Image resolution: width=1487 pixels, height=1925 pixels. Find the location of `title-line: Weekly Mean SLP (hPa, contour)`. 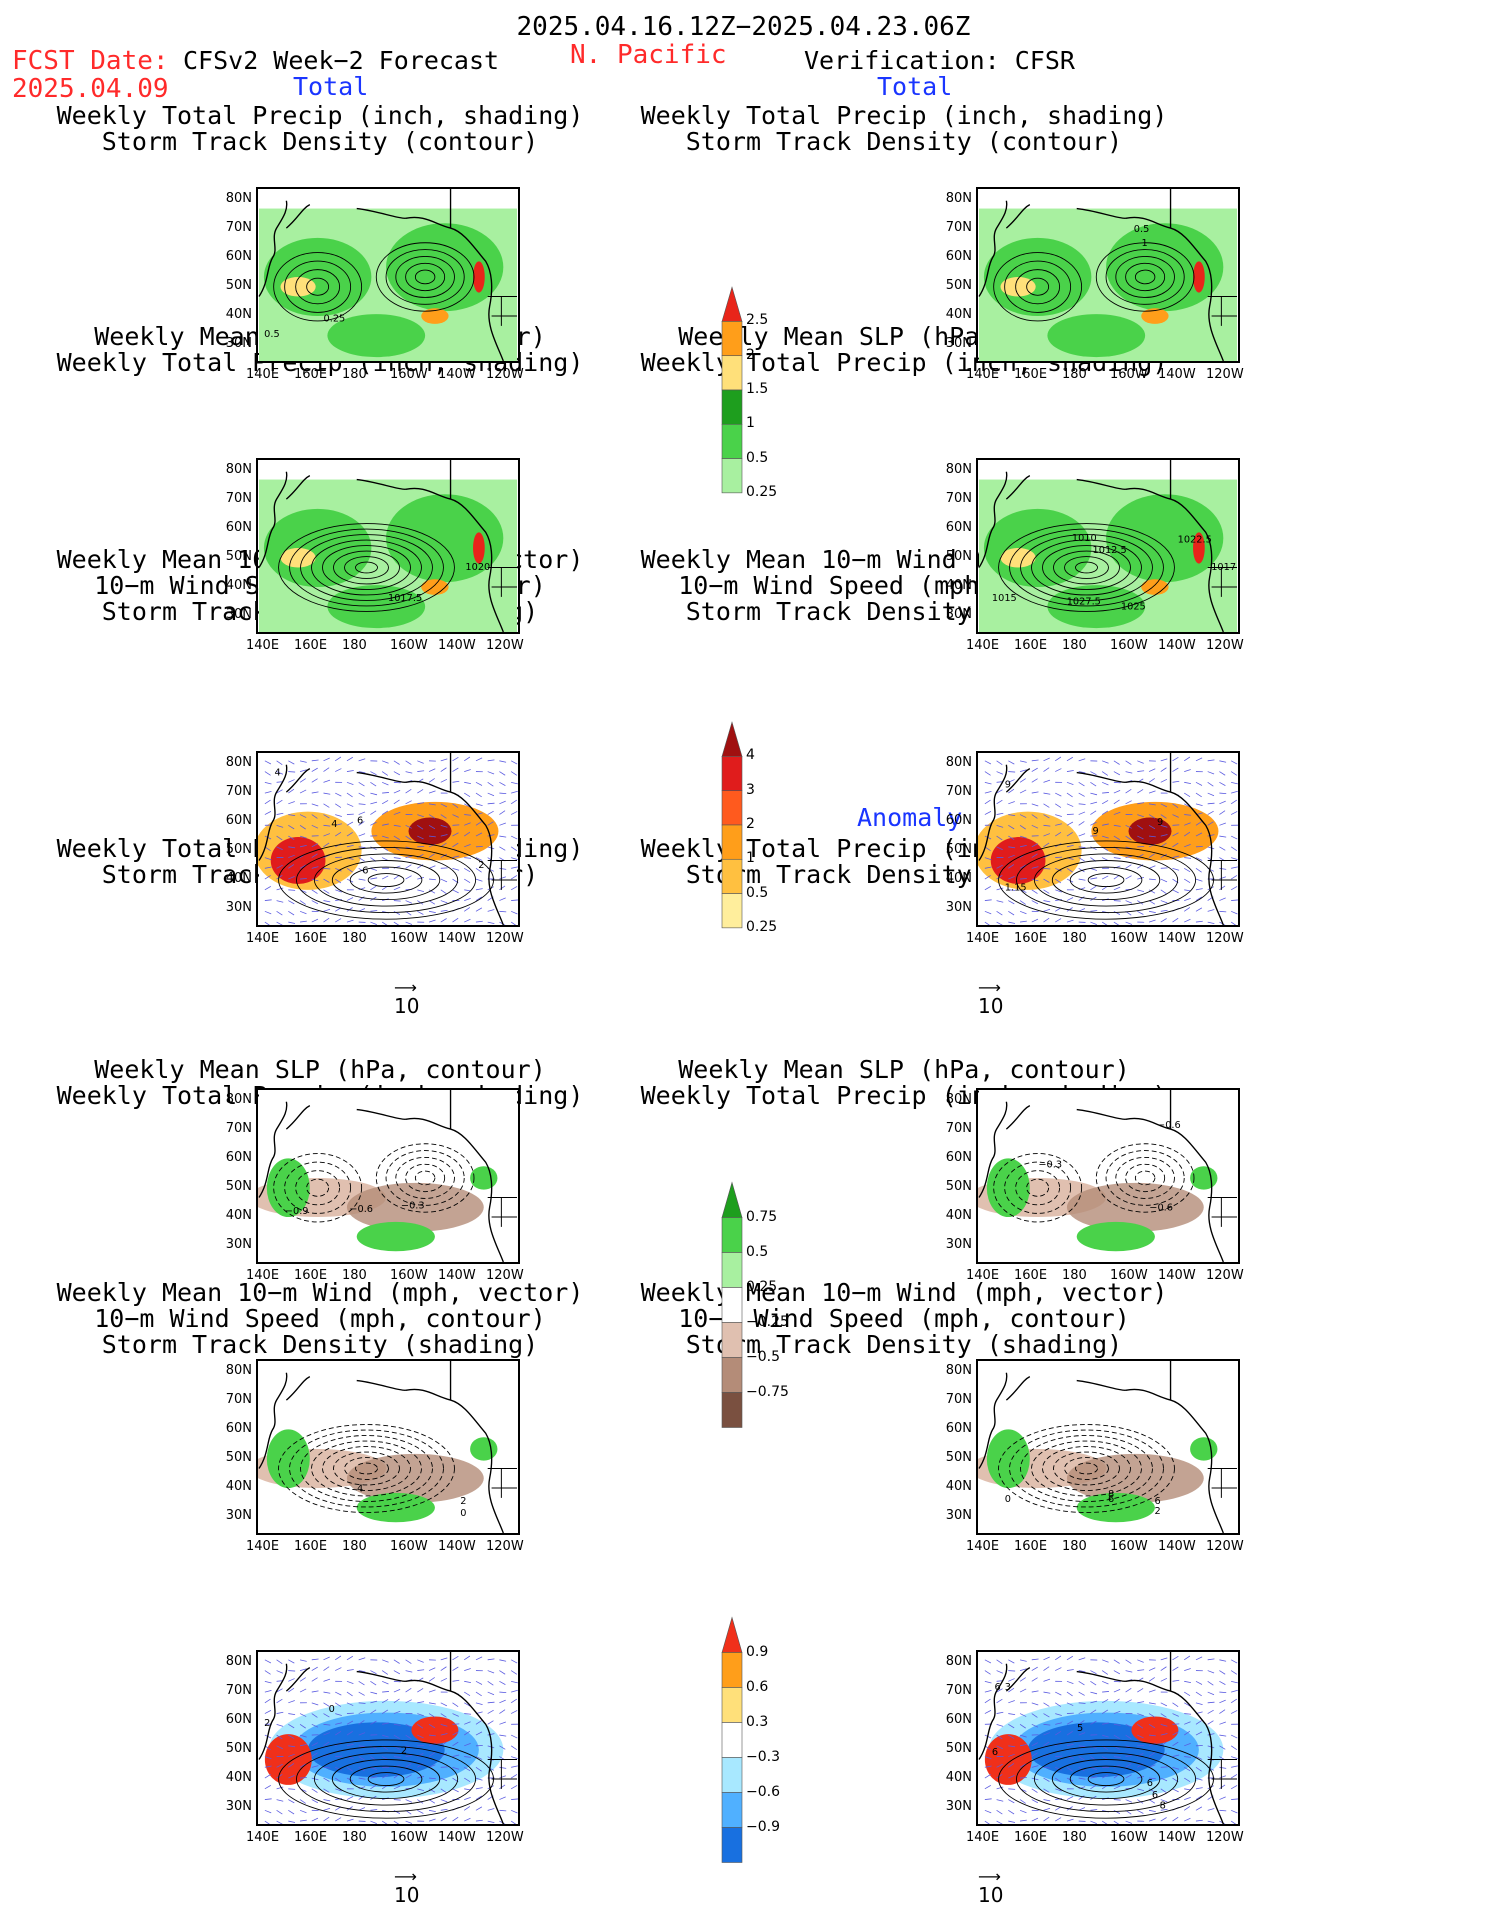

title-line: Weekly Mean SLP (hPa, contour) is located at coordinates (904, 1069).